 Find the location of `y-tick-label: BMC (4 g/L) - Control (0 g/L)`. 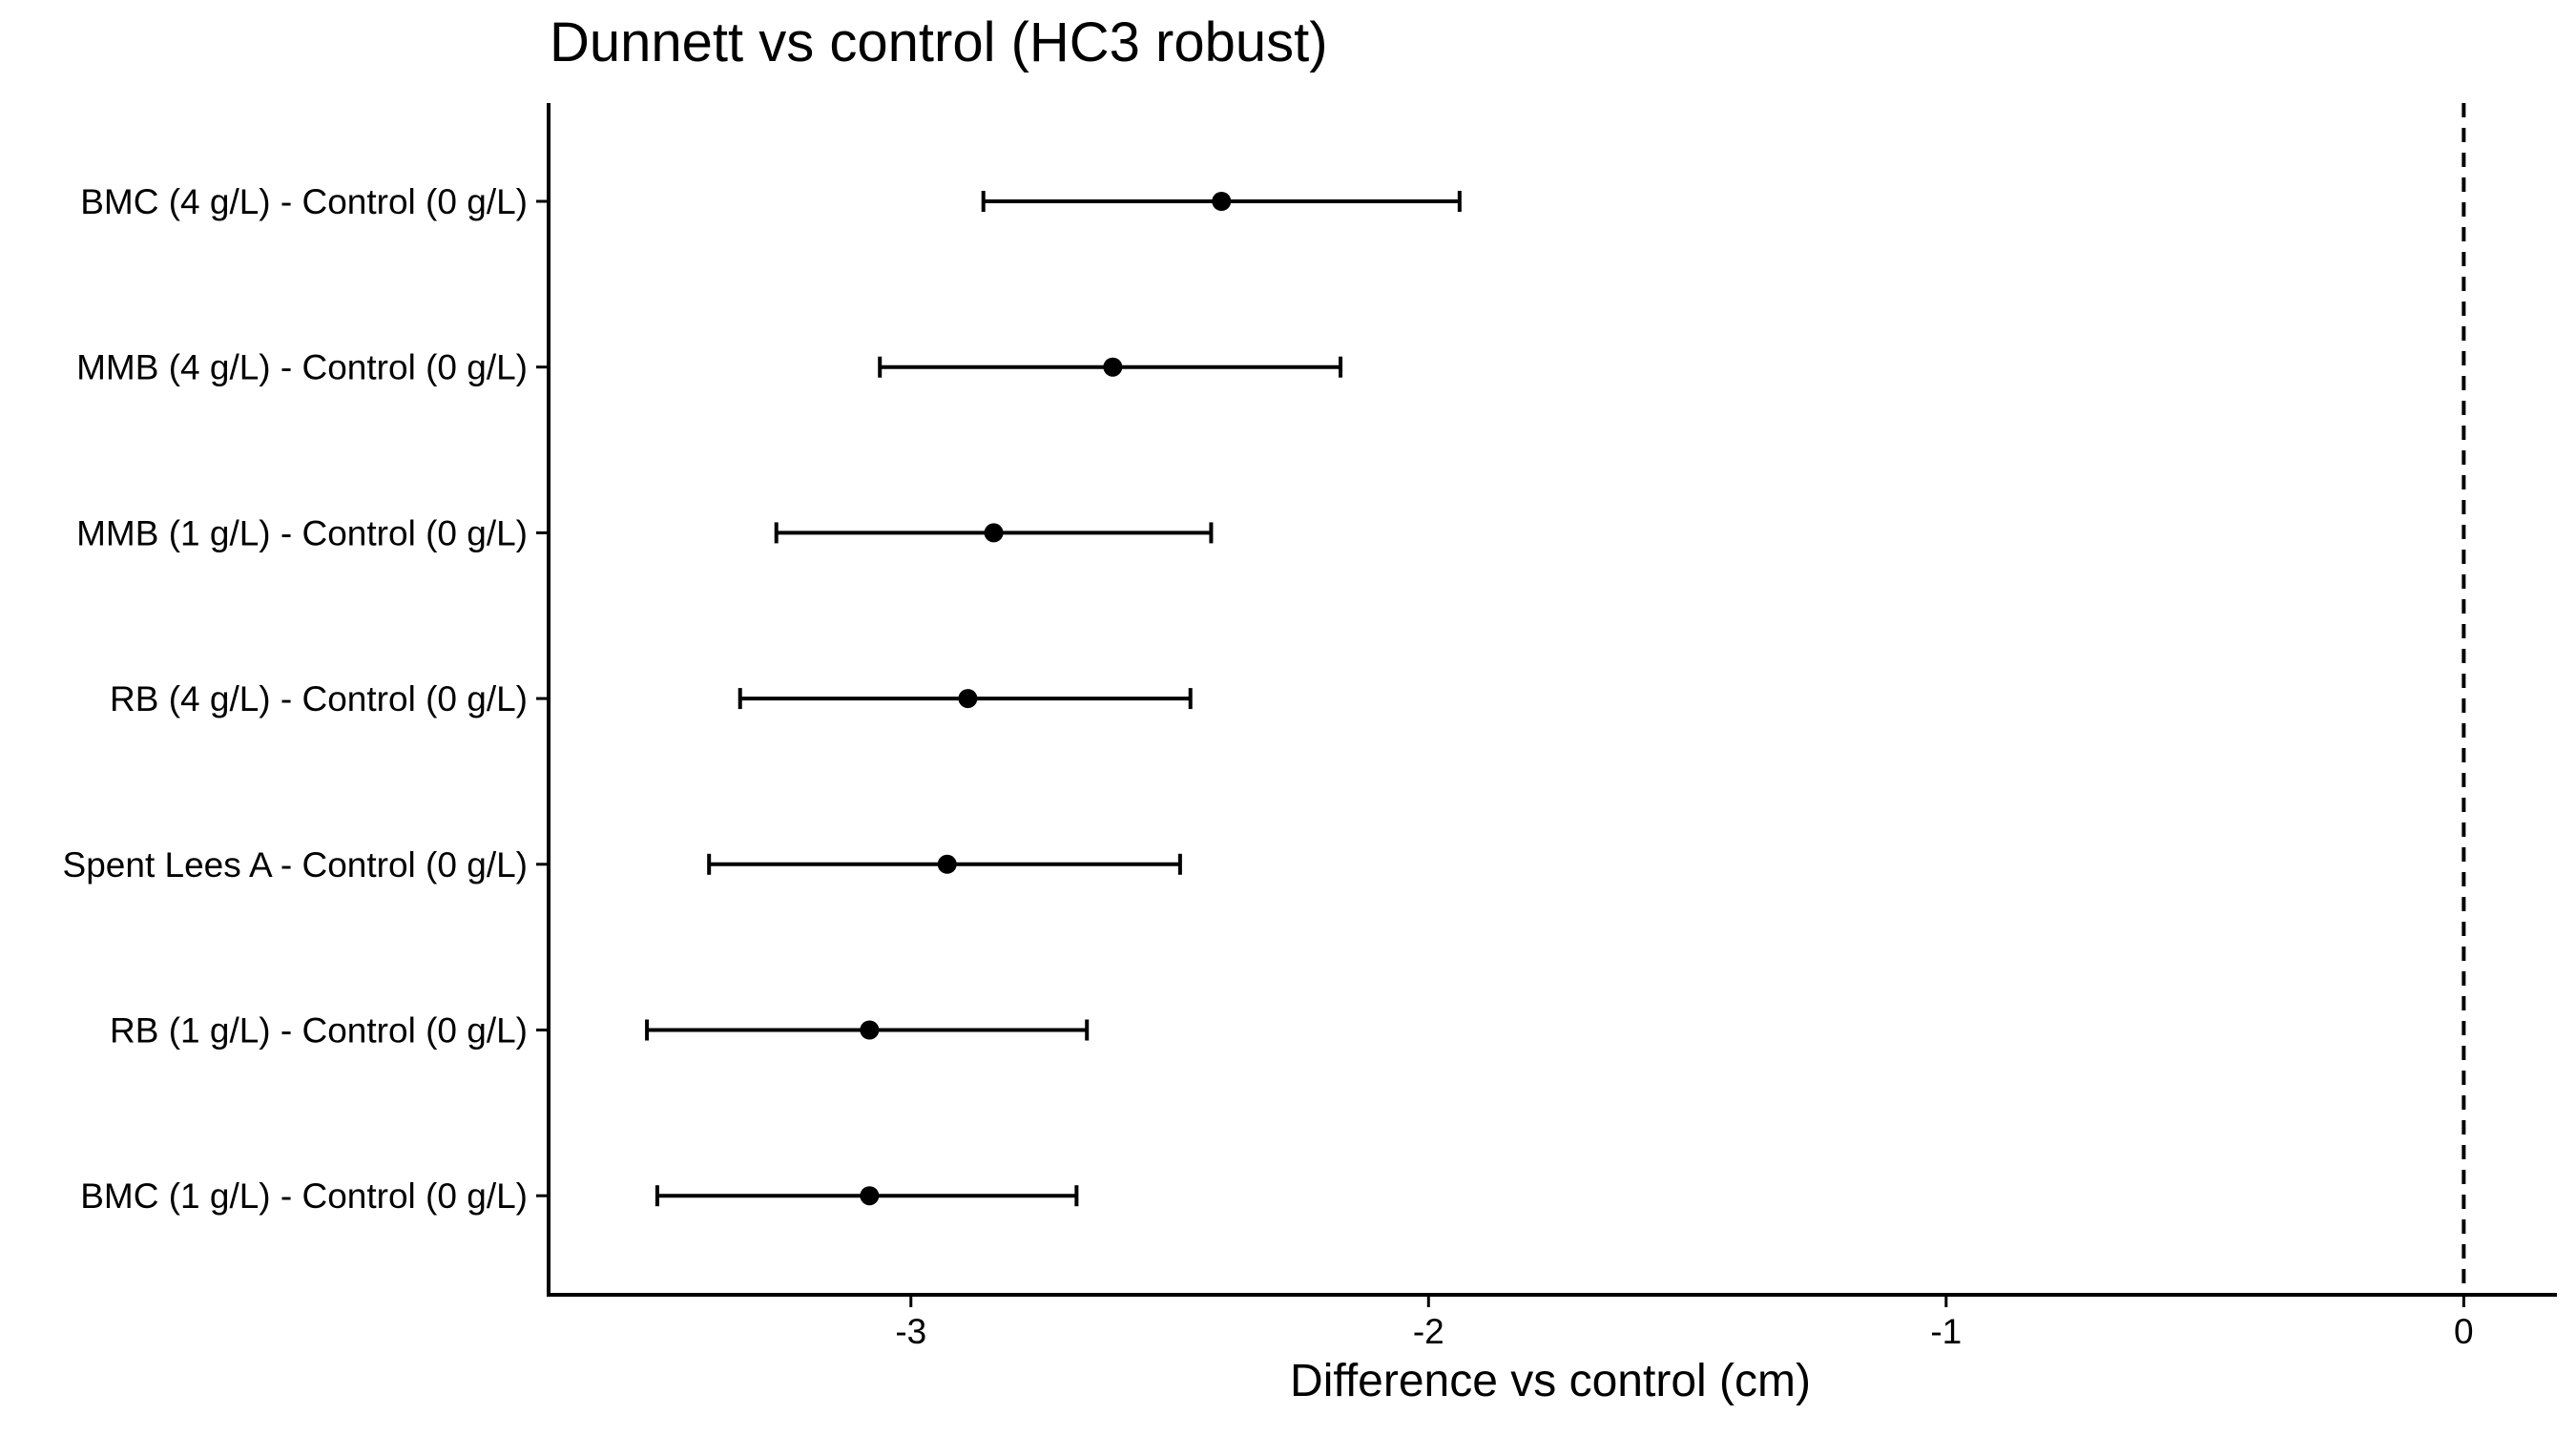

y-tick-label: BMC (4 g/L) - Control (0 g/L) is located at coordinates (304, 201).